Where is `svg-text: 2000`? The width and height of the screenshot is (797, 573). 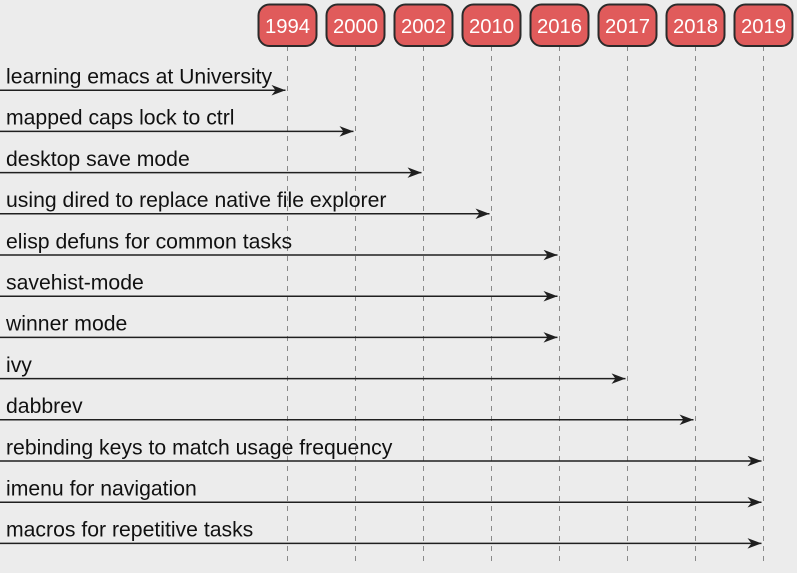
svg-text: 2000 is located at coordinates (355, 27).